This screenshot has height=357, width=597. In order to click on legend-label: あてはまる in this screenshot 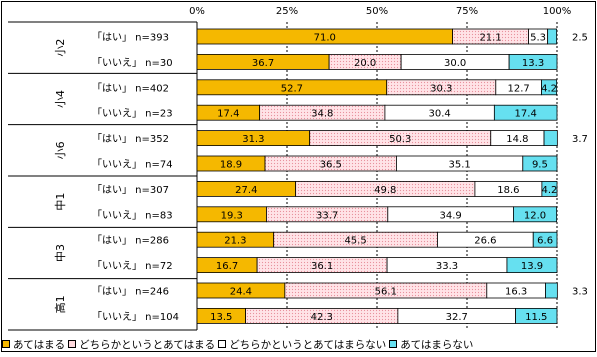, I will do `click(39, 344)`.